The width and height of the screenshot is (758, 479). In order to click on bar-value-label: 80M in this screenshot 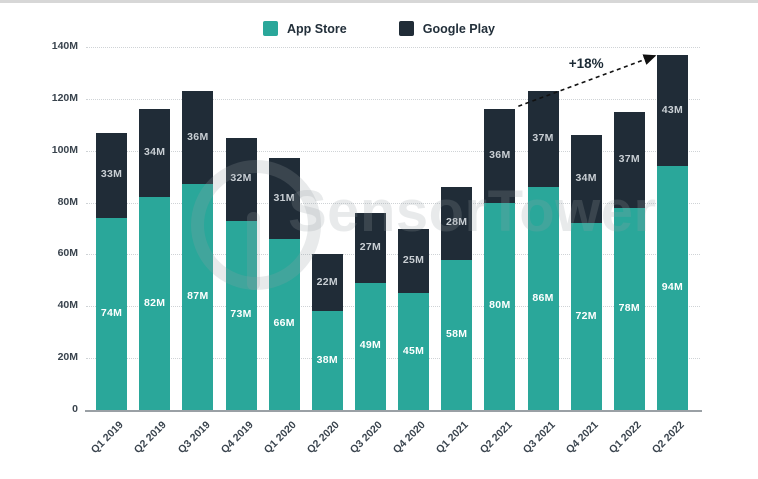, I will do `click(500, 305)`.